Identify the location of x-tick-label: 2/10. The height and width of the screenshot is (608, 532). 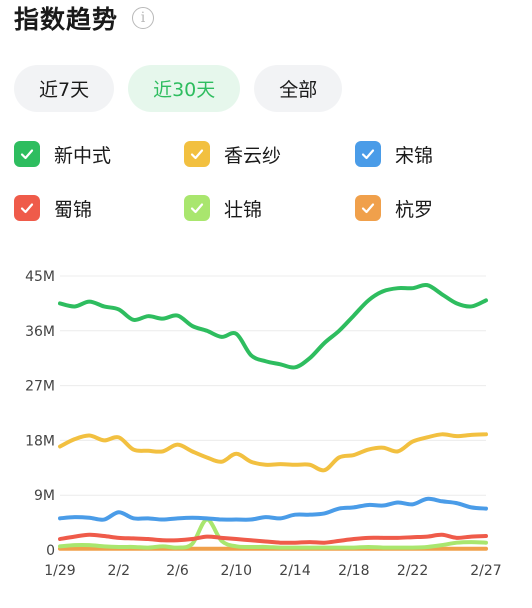
(236, 571).